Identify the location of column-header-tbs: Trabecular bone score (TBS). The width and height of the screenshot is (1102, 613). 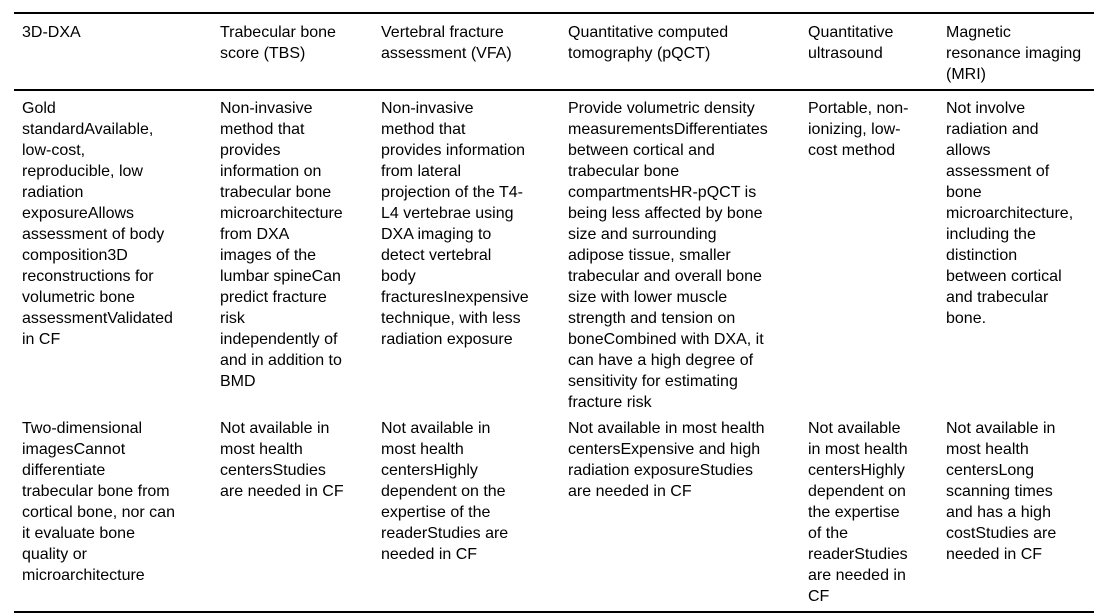
(292, 52).